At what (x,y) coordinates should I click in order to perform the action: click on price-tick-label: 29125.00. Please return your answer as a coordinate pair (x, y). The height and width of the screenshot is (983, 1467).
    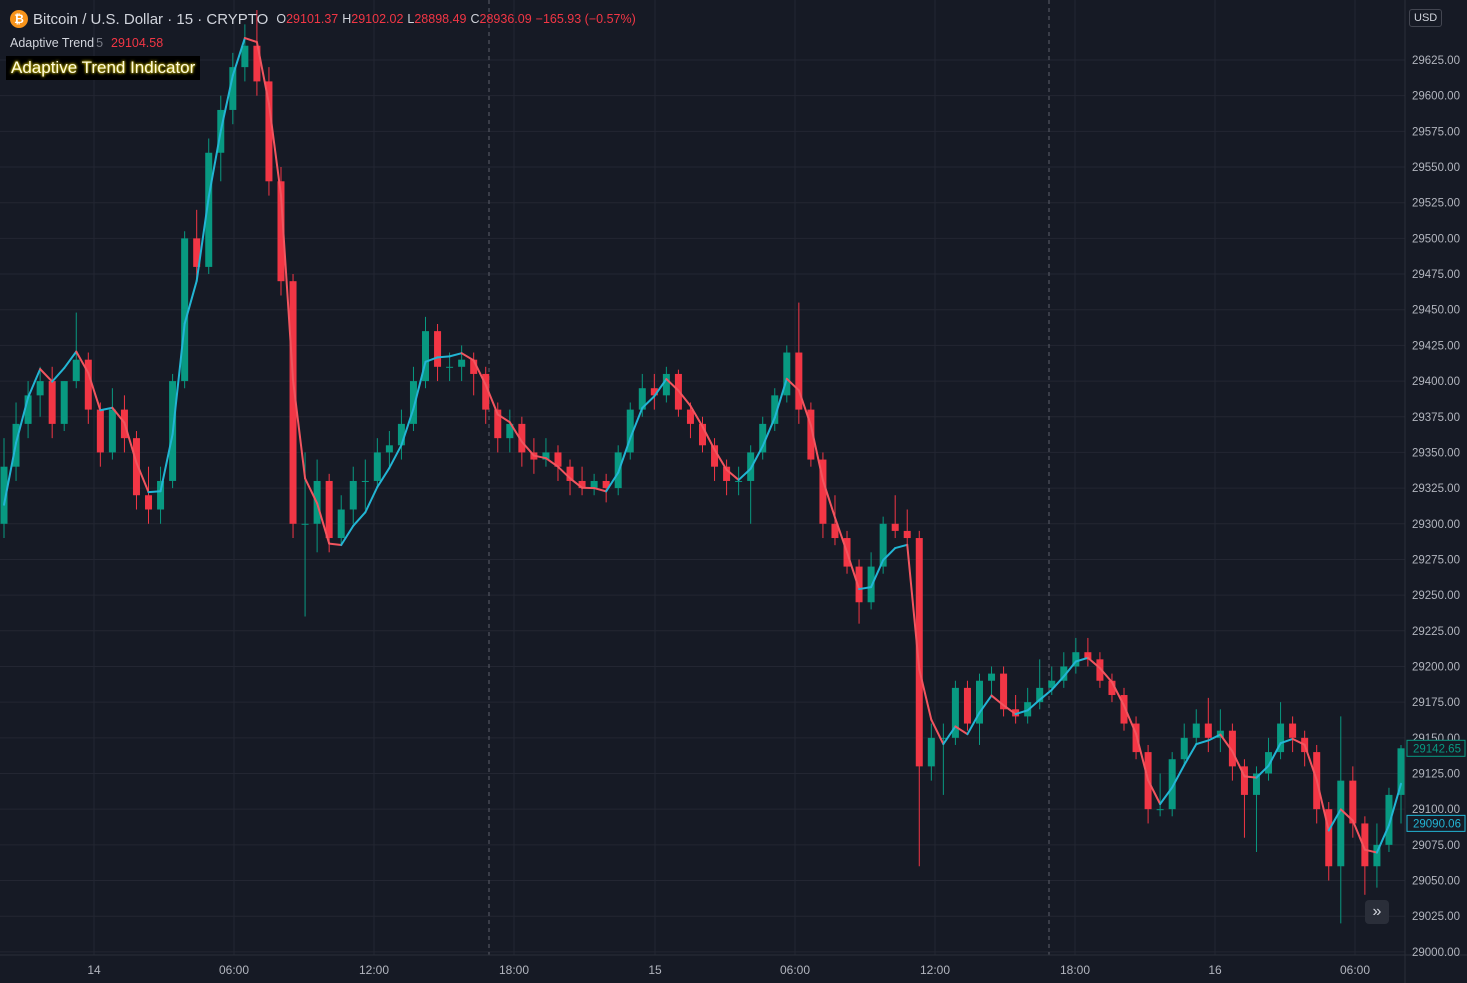
    Looking at the image, I should click on (1436, 775).